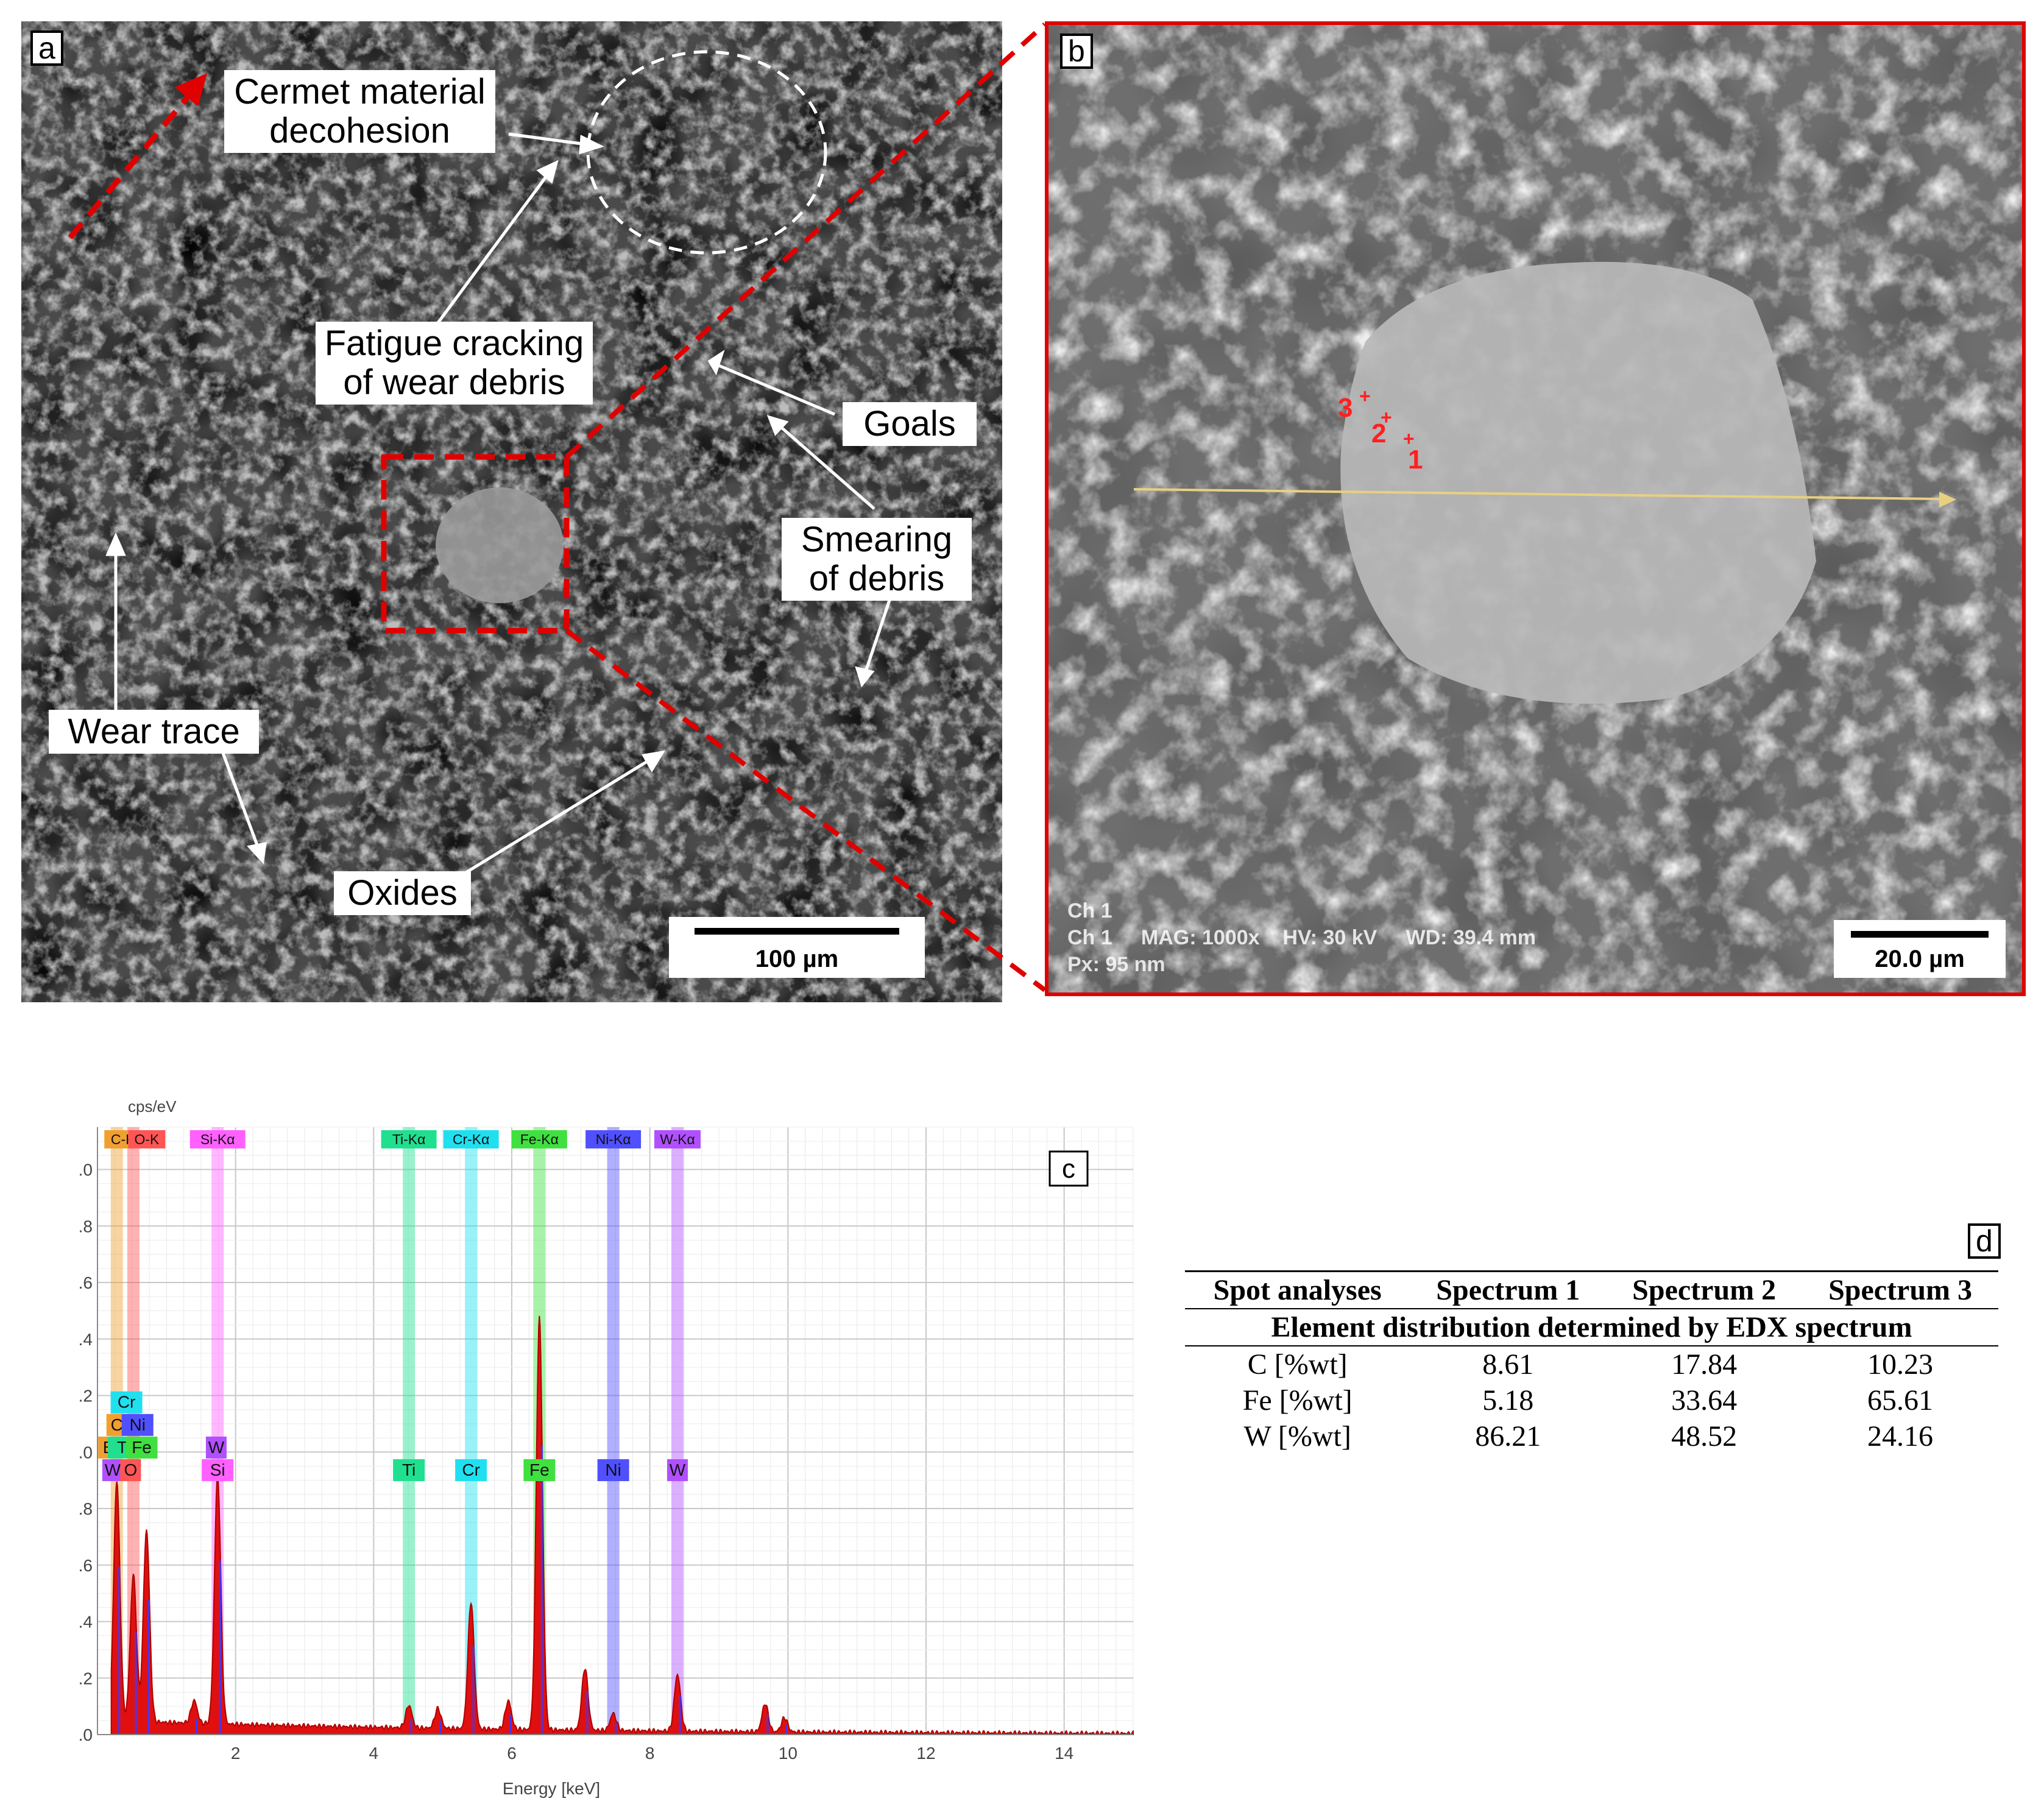 This screenshot has height=1815, width=2044. What do you see at coordinates (910, 424) in the screenshot?
I see `label-goals: Goals` at bounding box center [910, 424].